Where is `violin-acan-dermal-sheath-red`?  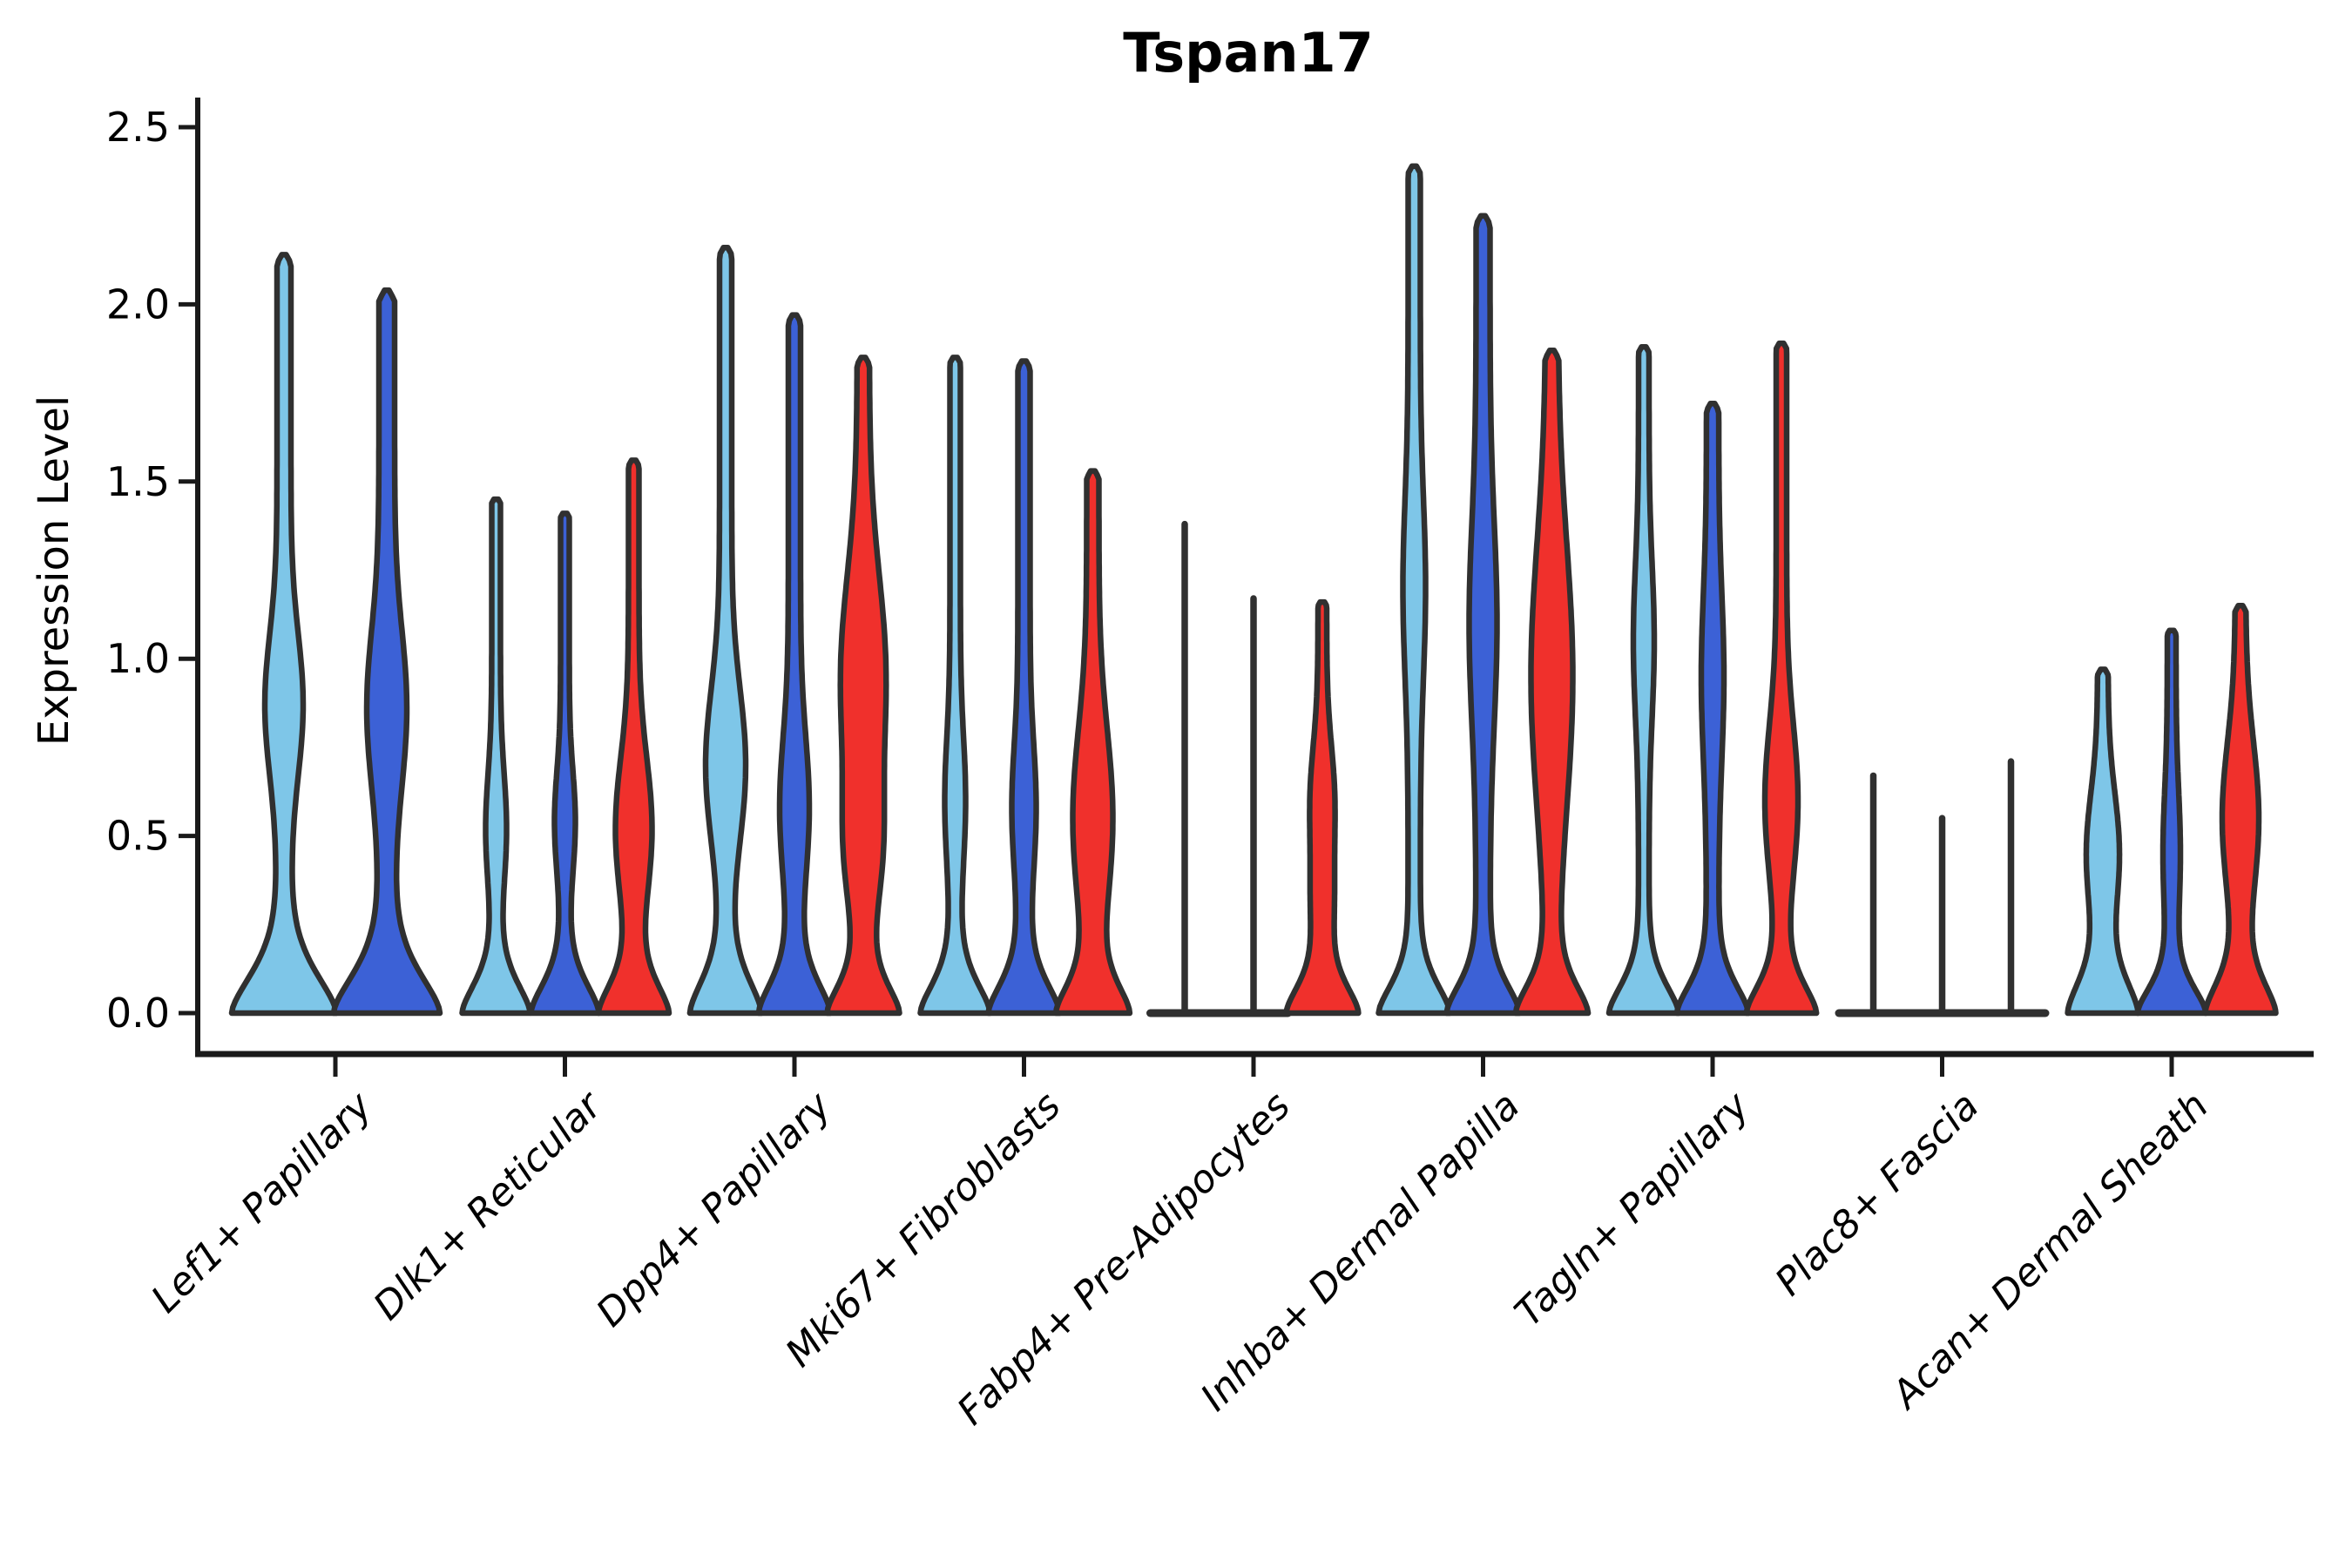 violin-acan-dermal-sheath-red is located at coordinates (2240, 810).